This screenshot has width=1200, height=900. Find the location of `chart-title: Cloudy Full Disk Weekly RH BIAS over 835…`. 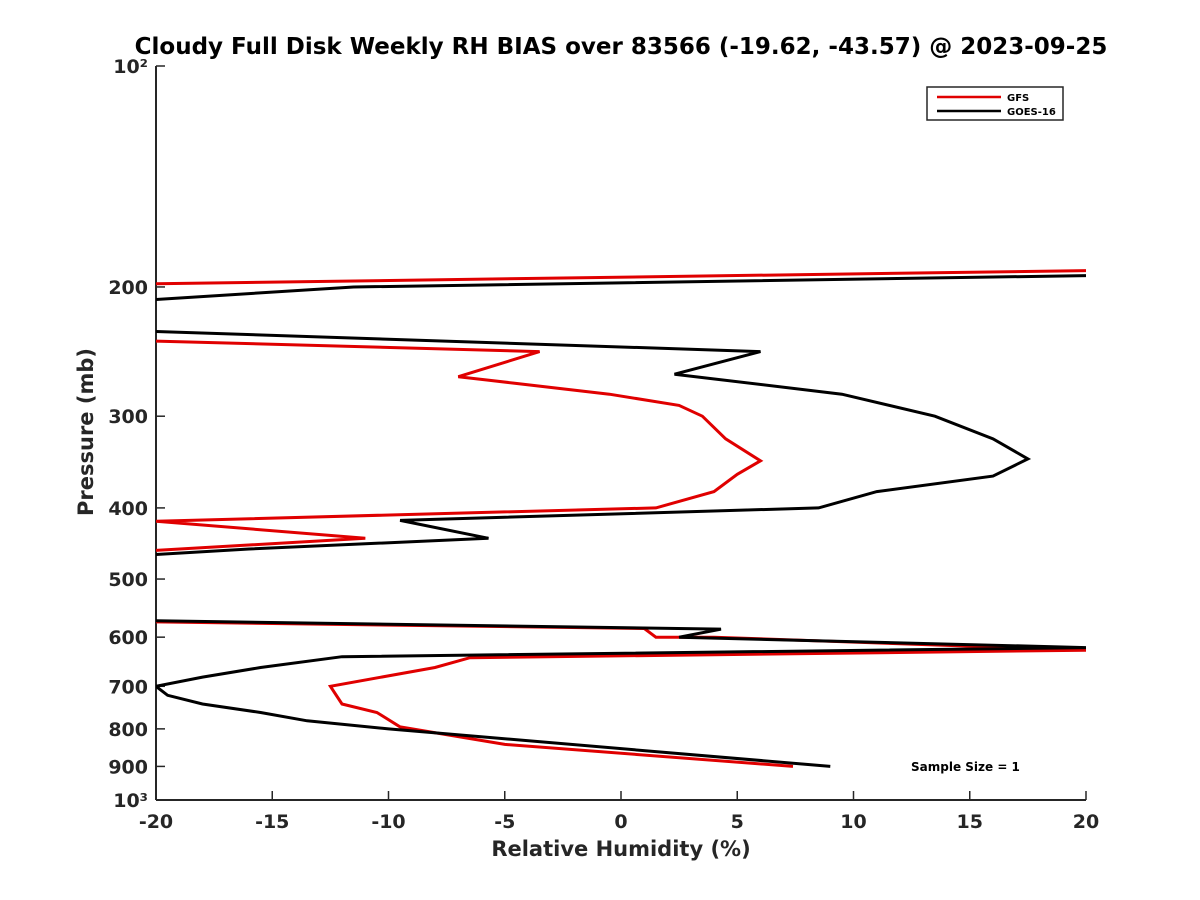

chart-title: Cloudy Full Disk Weekly RH BIAS over 835… is located at coordinates (621, 47).